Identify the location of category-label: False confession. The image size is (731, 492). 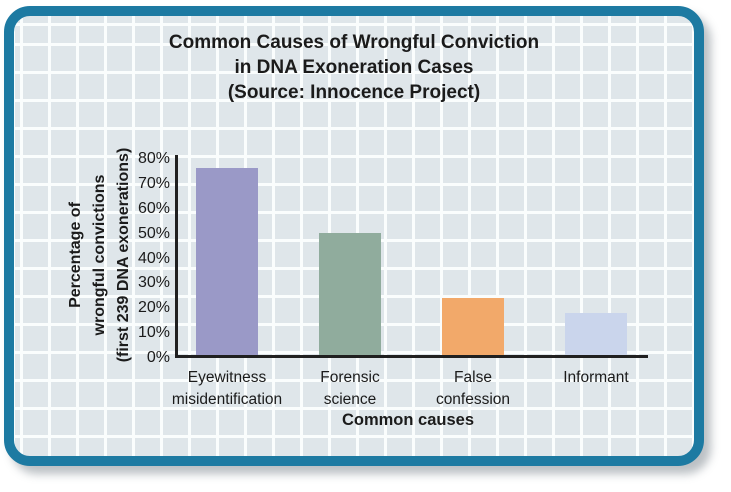
(473, 389).